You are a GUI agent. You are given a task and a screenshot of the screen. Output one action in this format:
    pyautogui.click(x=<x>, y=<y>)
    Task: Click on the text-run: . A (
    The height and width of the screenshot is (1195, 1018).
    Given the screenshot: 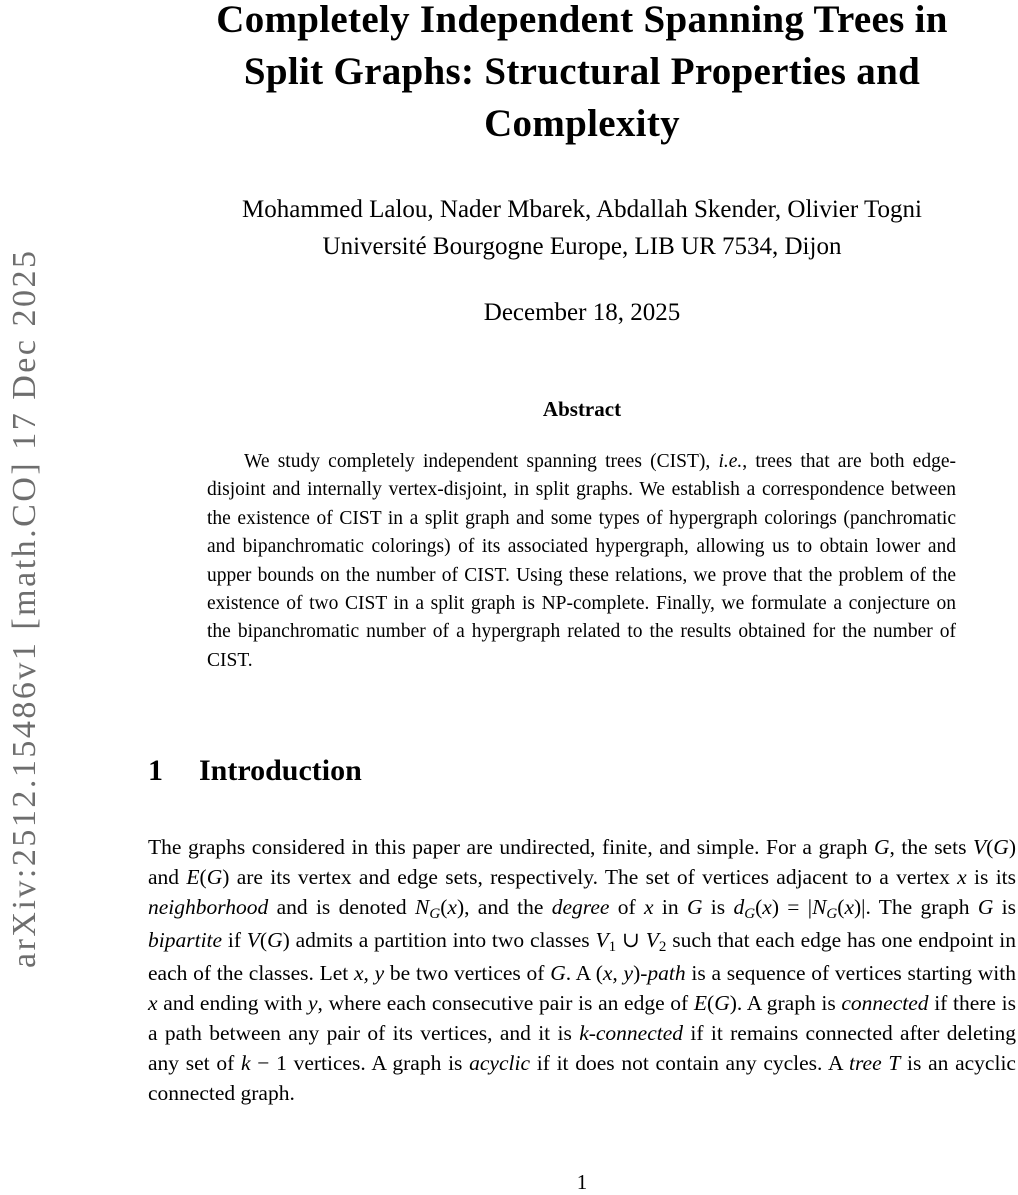 What is the action you would take?
    pyautogui.click(x=584, y=973)
    